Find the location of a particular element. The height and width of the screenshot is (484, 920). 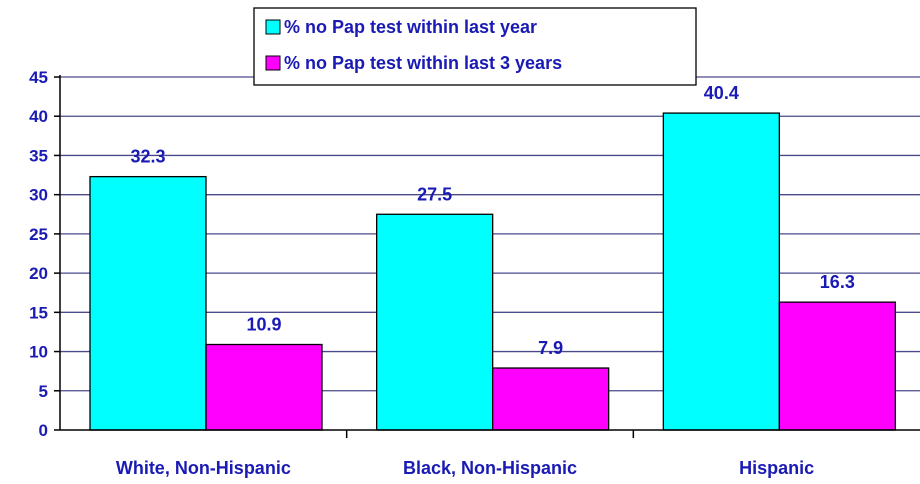

legend-label: % no Pap test within last 3 years is located at coordinates (423, 63).